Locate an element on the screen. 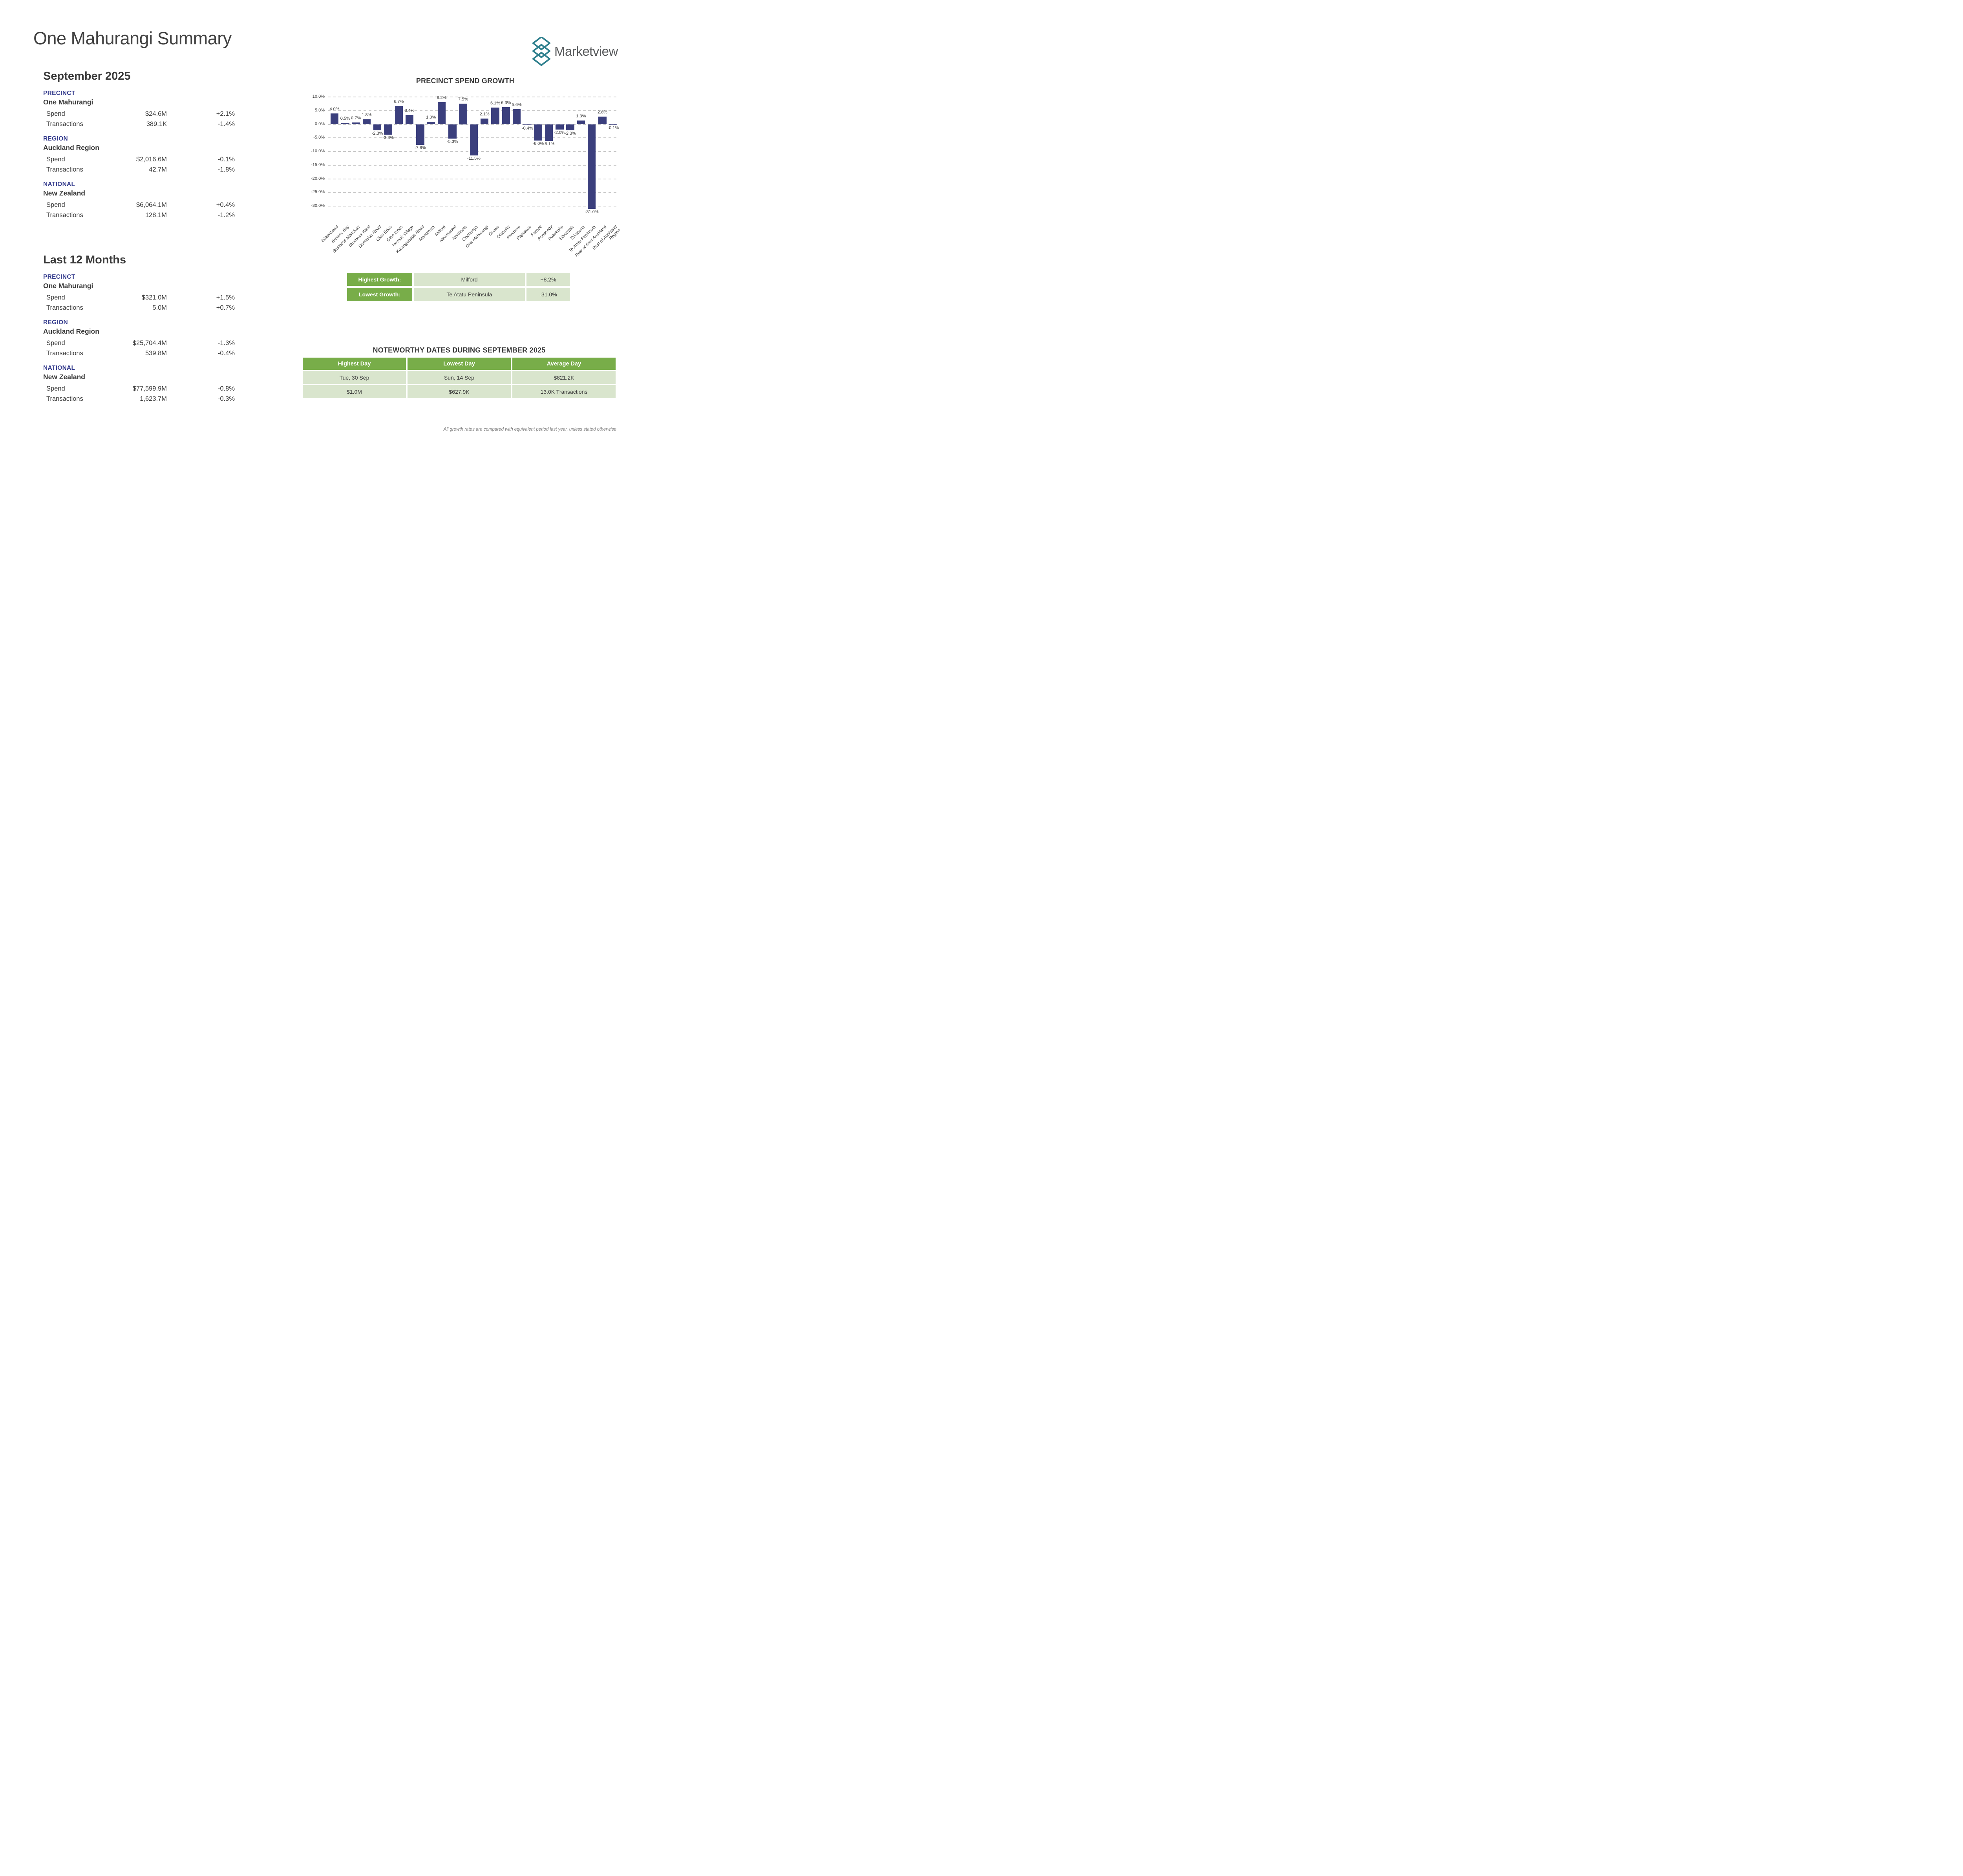  y-axis-tick-label: -20.0% is located at coordinates (318, 178).